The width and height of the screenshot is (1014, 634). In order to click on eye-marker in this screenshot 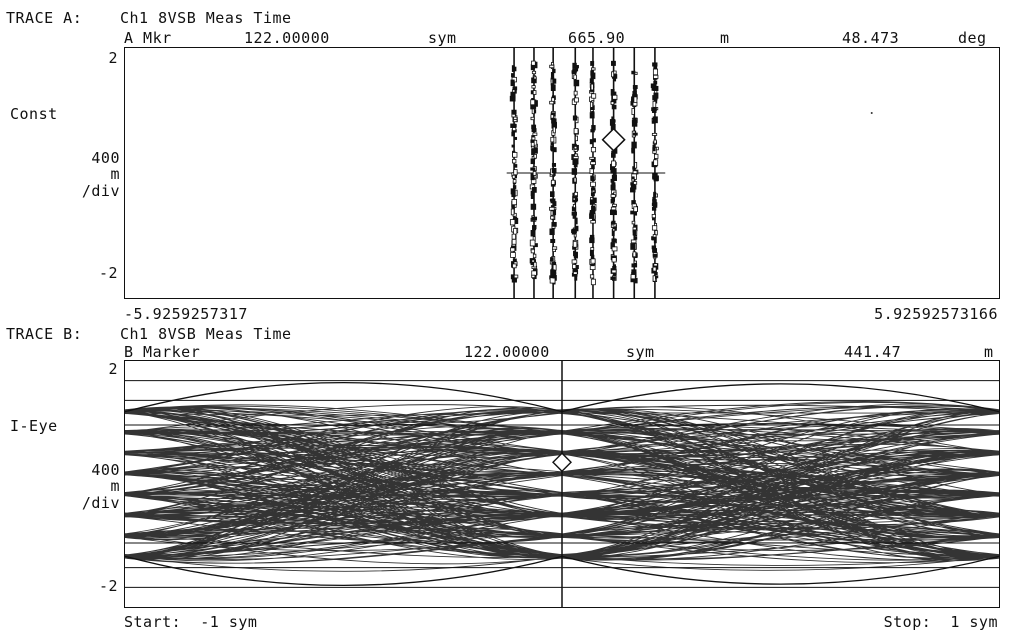, I will do `click(562, 462)`.